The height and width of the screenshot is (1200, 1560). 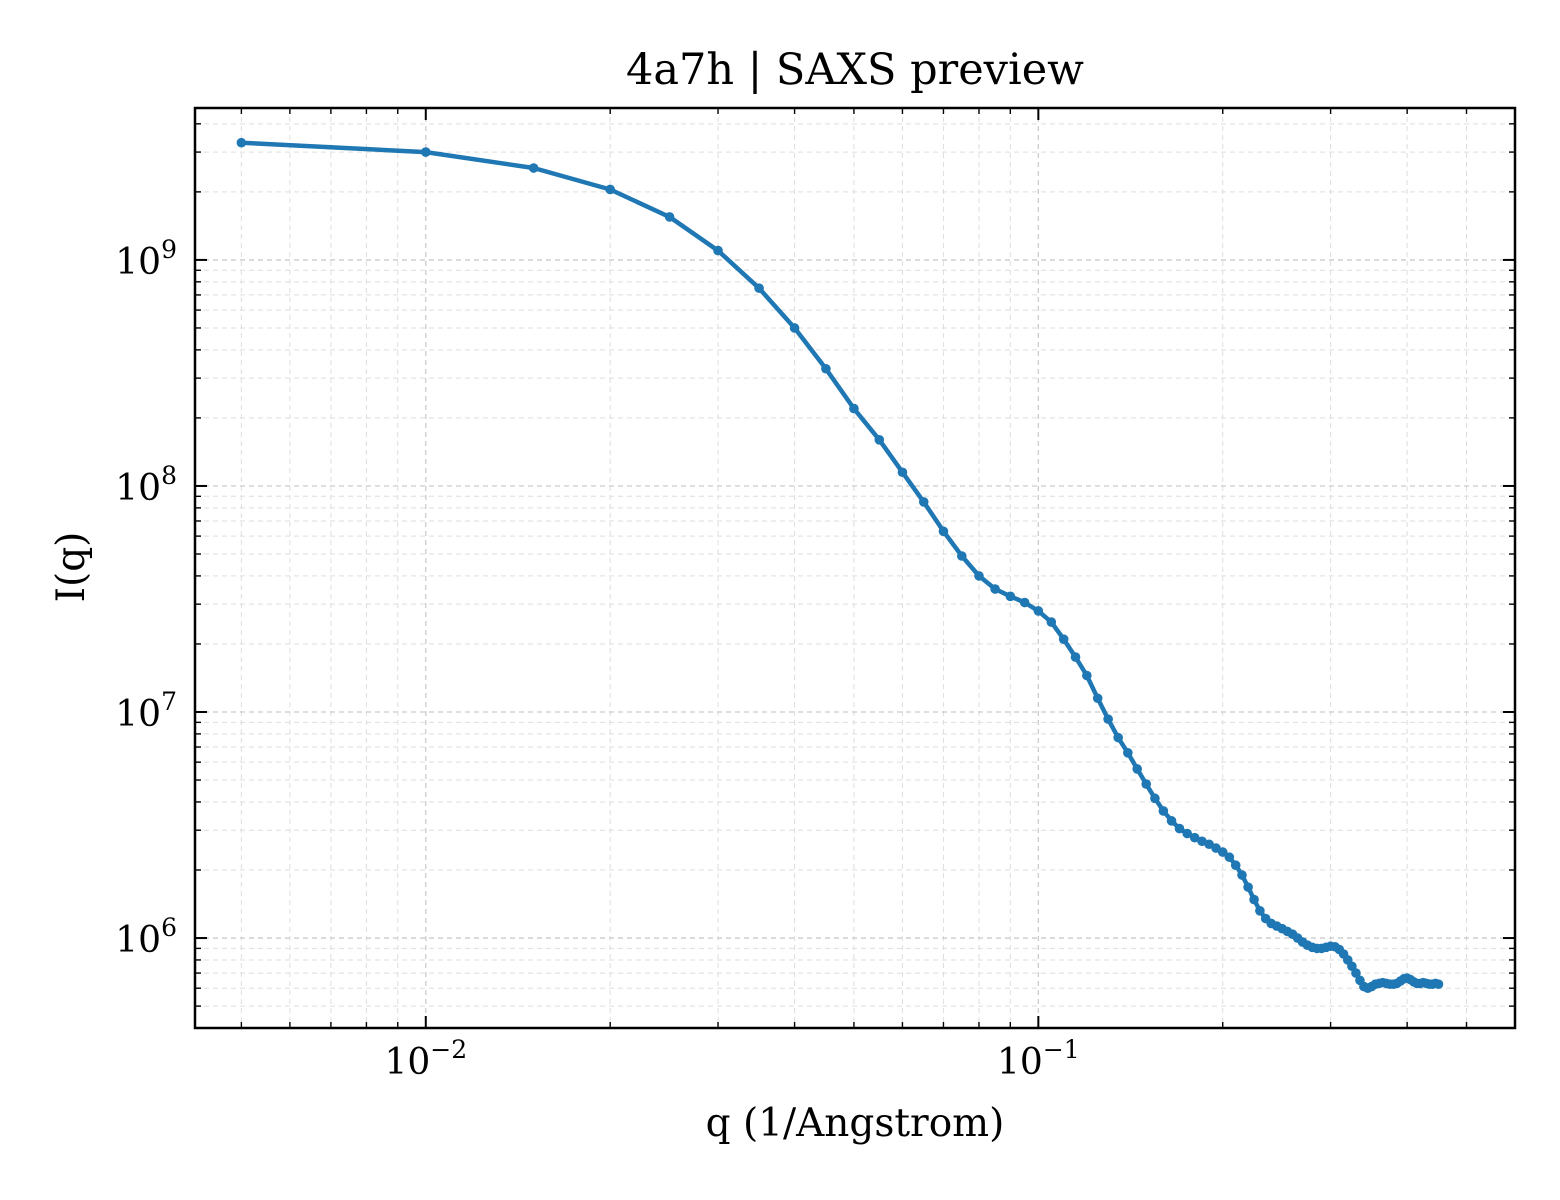 What do you see at coordinates (146, 485) in the screenshot?
I see `y-tick-label: 10⁸` at bounding box center [146, 485].